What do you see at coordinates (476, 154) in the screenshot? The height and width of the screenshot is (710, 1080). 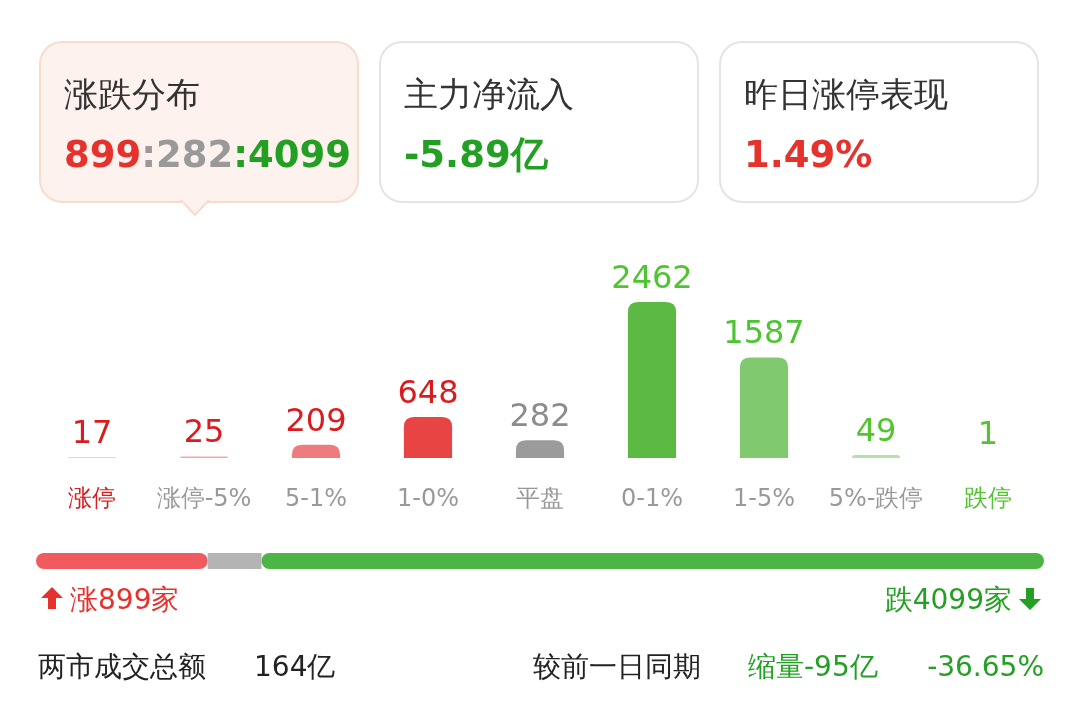 I see `text: -5.89亿` at bounding box center [476, 154].